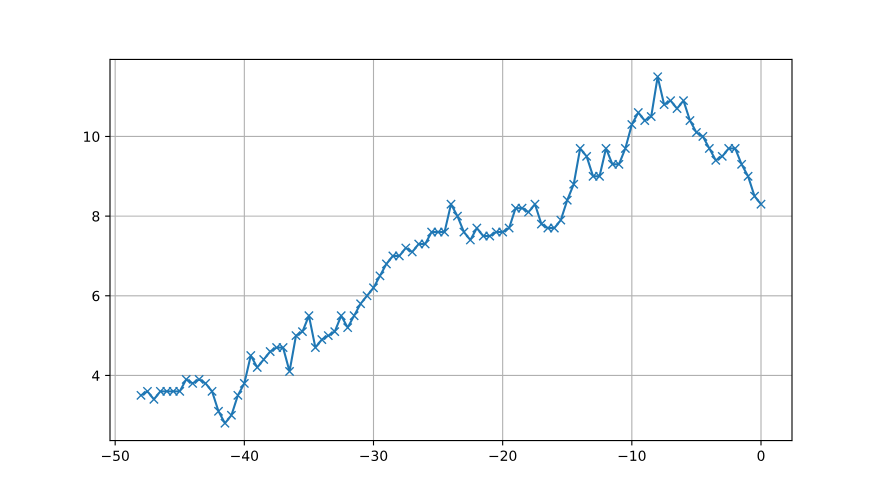 The width and height of the screenshot is (880, 495). What do you see at coordinates (96, 375) in the screenshot?
I see `y-tick-label: 4` at bounding box center [96, 375].